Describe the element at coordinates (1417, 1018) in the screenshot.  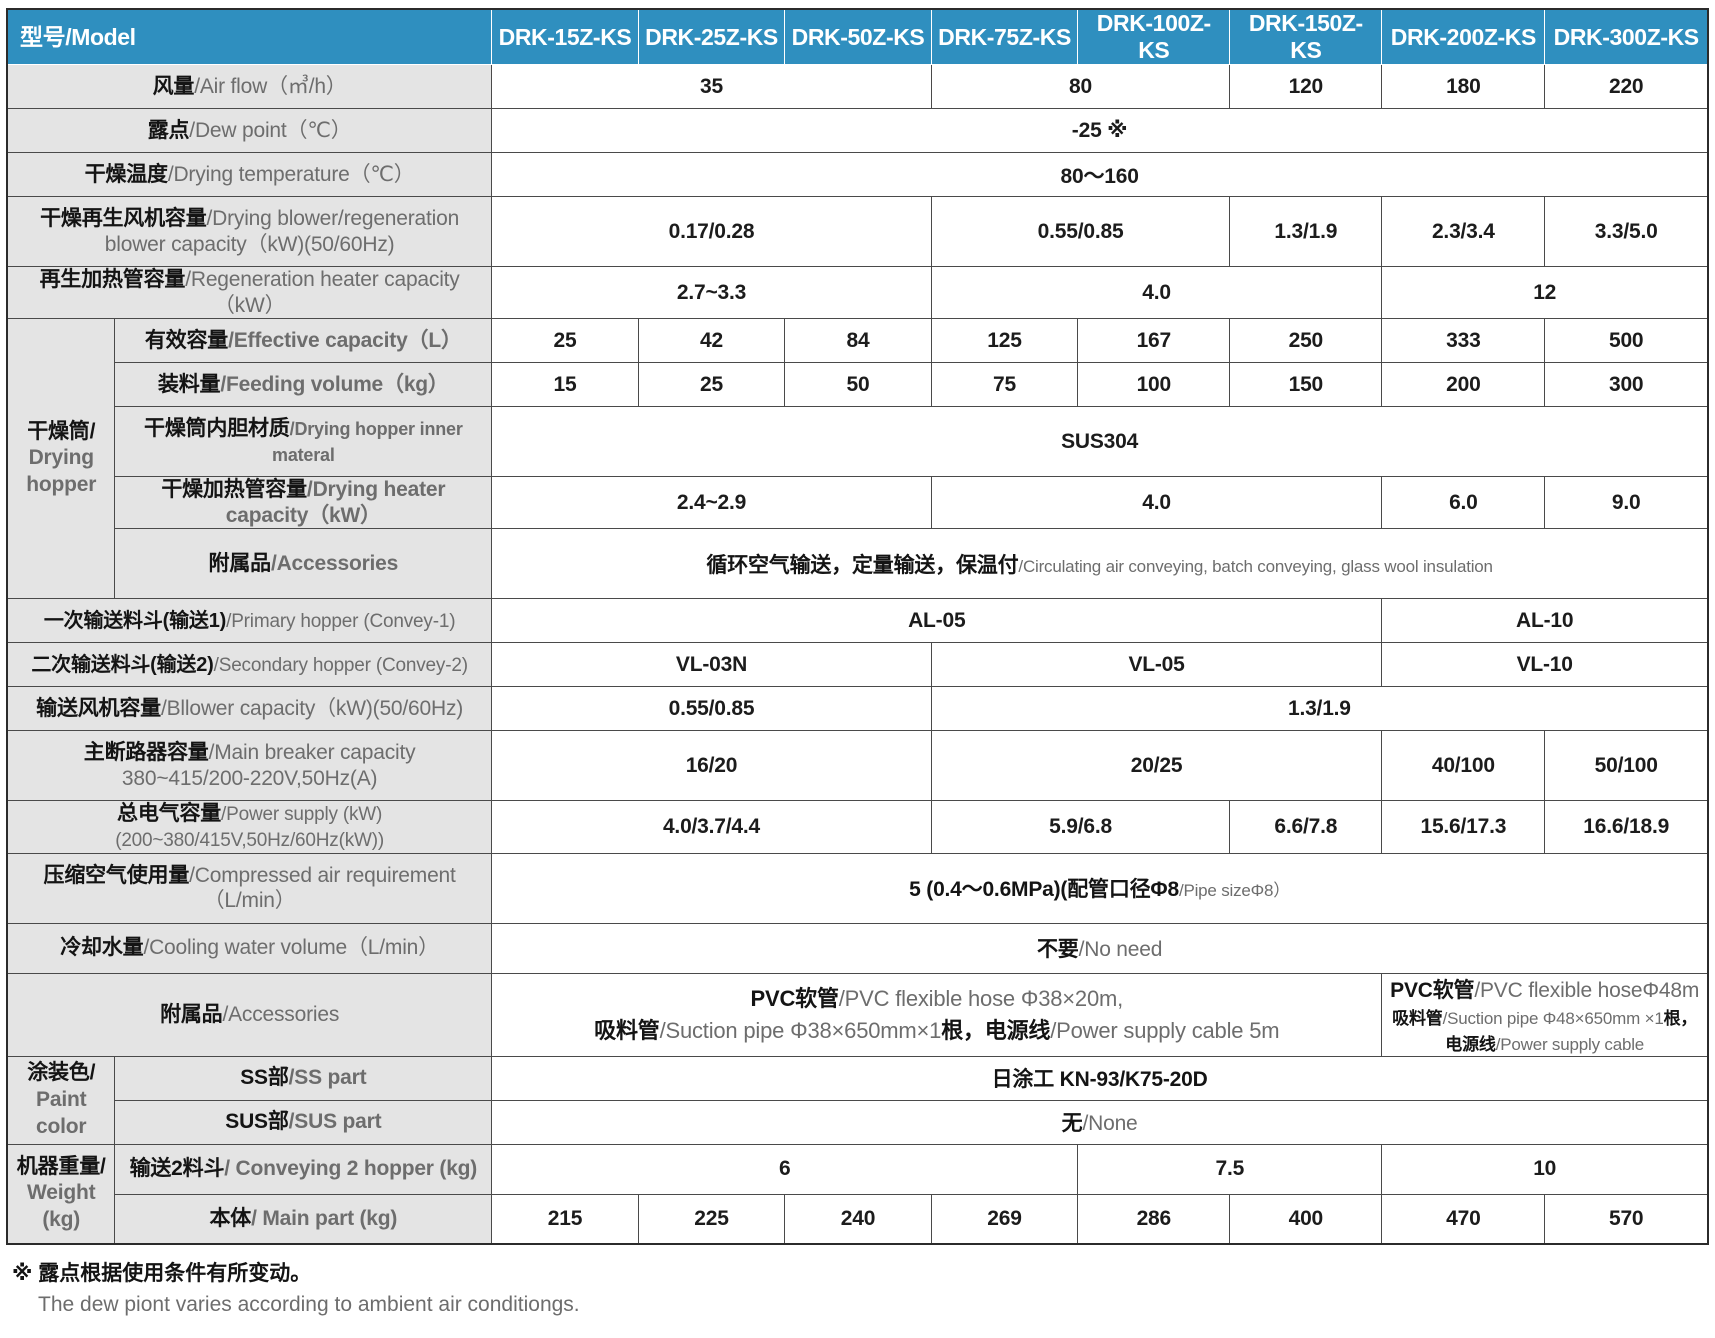
I see `value-accessories-right-l2-cn: 吸料管` at that location.